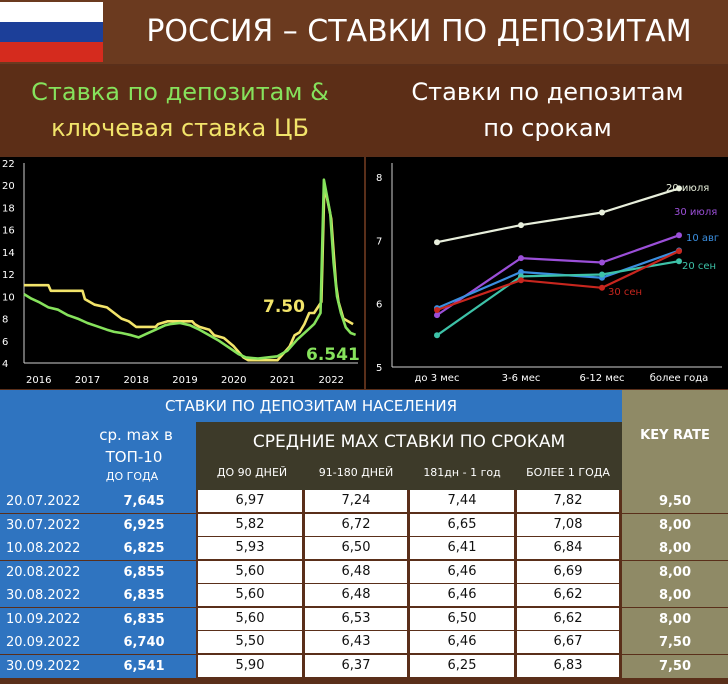 The height and width of the screenshot is (684, 728). I want to click on y-tick-label: 20, so click(8, 186).